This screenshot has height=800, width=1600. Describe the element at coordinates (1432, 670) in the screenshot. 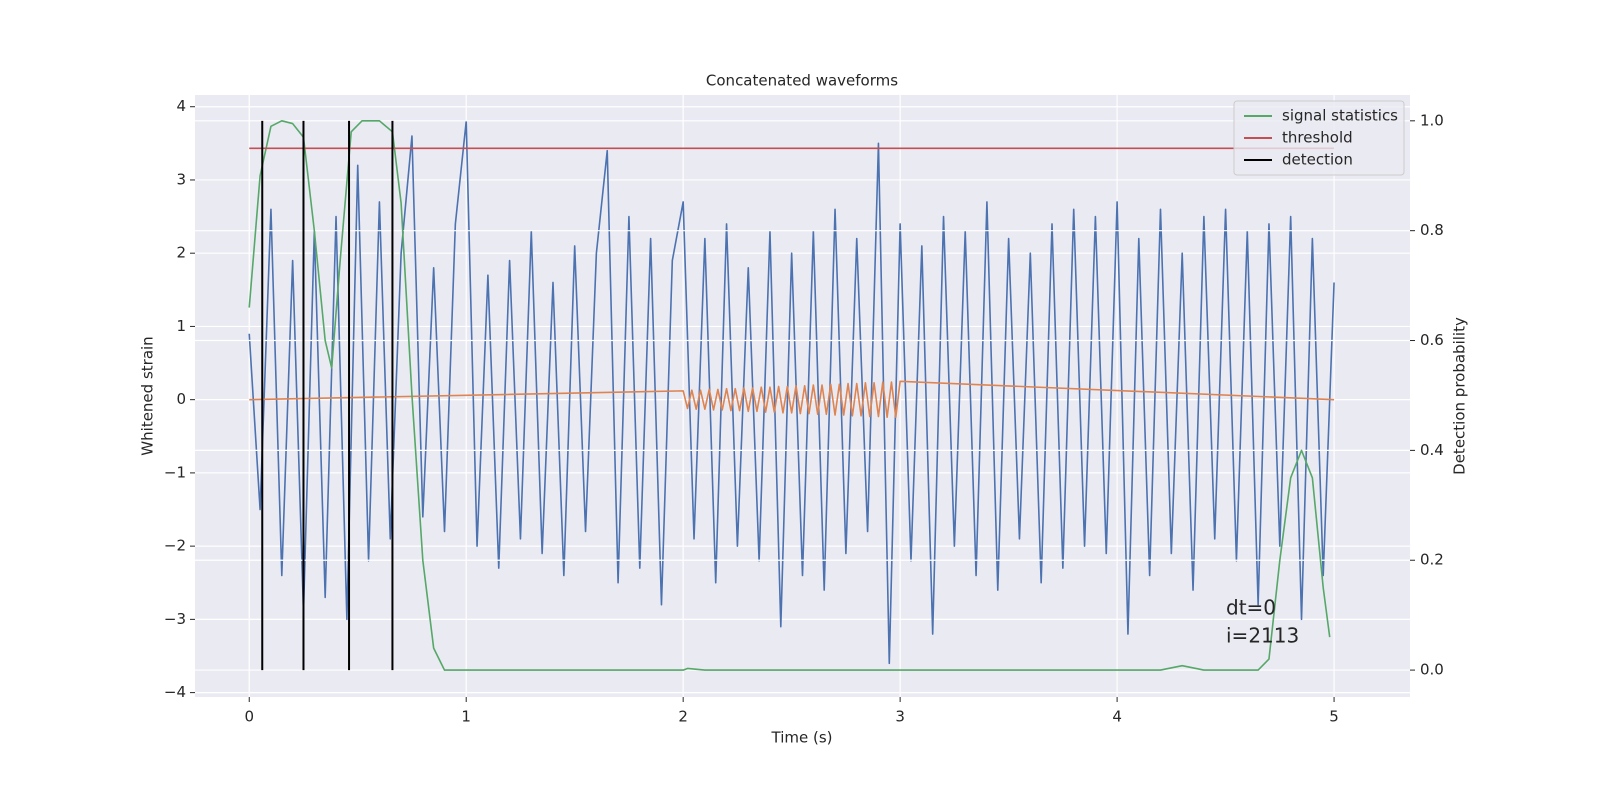

I see `y2-tick-label: 0.0` at that location.